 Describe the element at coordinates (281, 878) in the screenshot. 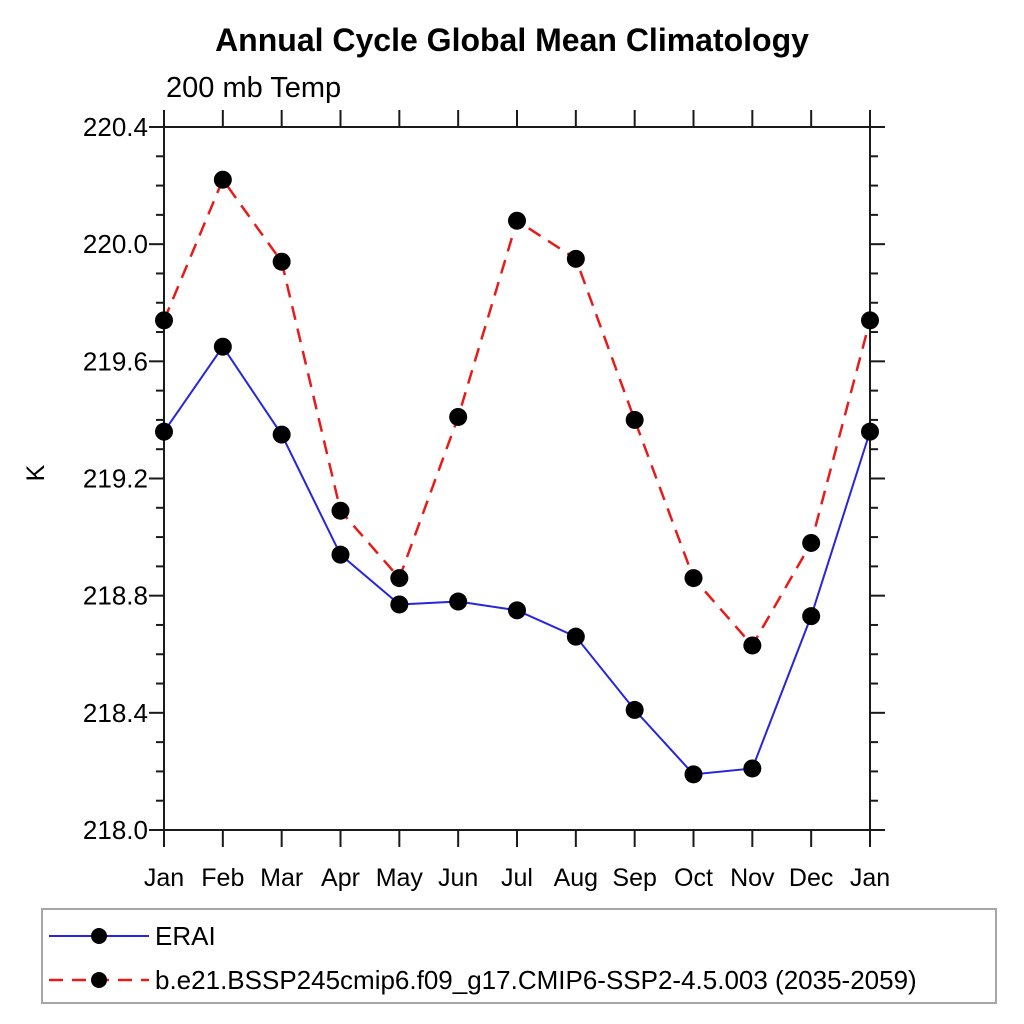

I see `x-tick-label: Mar` at that location.